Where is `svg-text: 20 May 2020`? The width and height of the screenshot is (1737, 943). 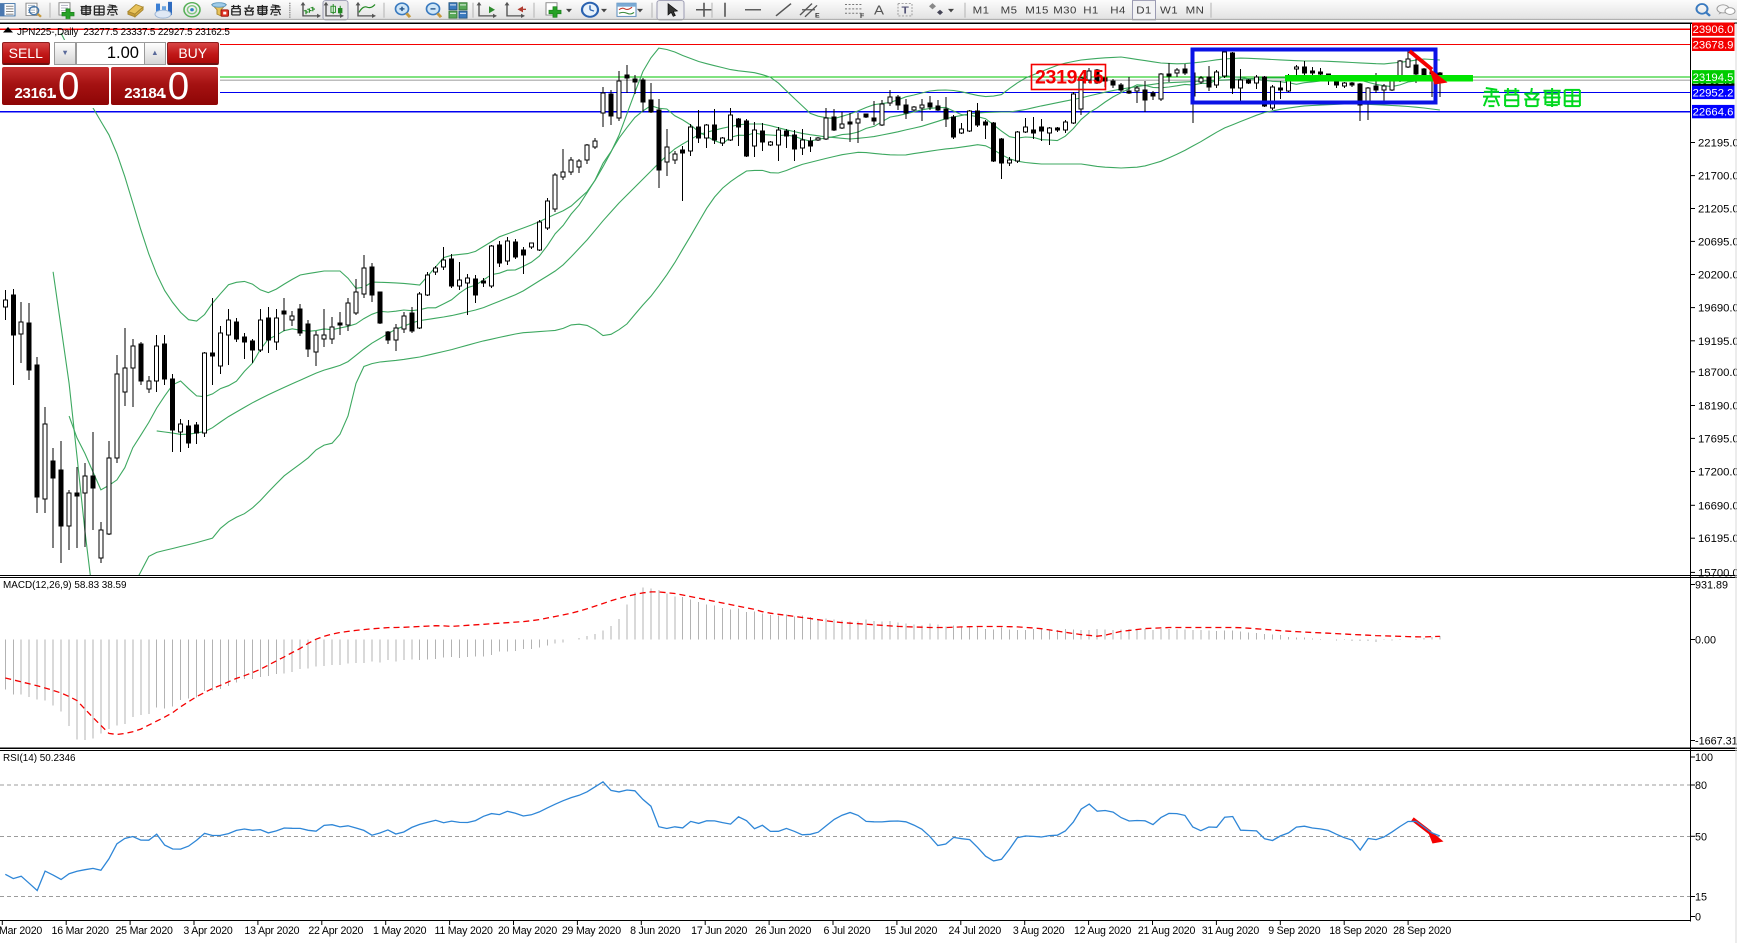 svg-text: 20 May 2020 is located at coordinates (527, 931).